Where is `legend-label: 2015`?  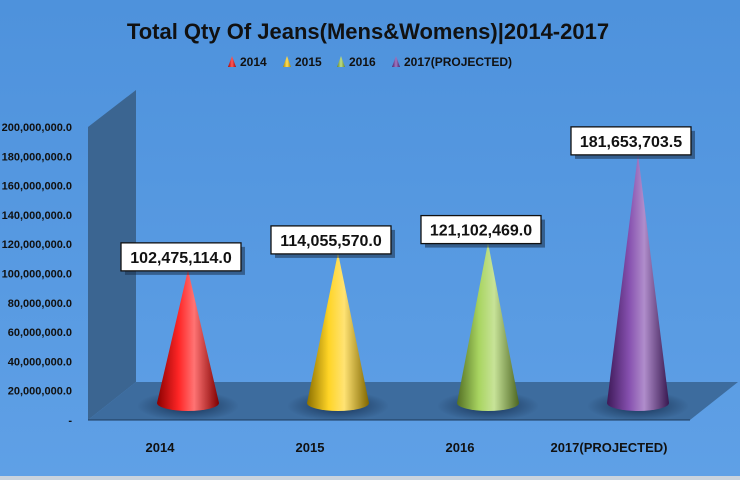 legend-label: 2015 is located at coordinates (308, 62).